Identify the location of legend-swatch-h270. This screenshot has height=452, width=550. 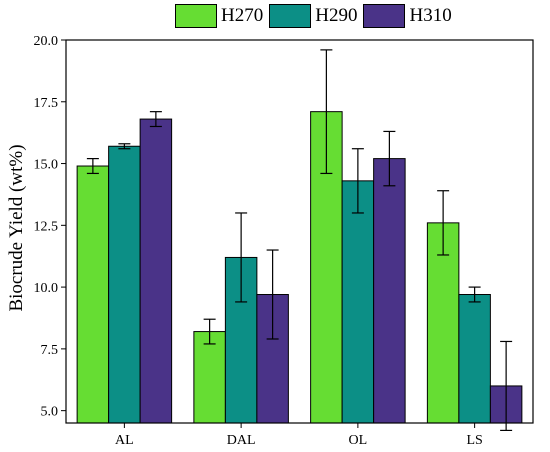
(196, 16).